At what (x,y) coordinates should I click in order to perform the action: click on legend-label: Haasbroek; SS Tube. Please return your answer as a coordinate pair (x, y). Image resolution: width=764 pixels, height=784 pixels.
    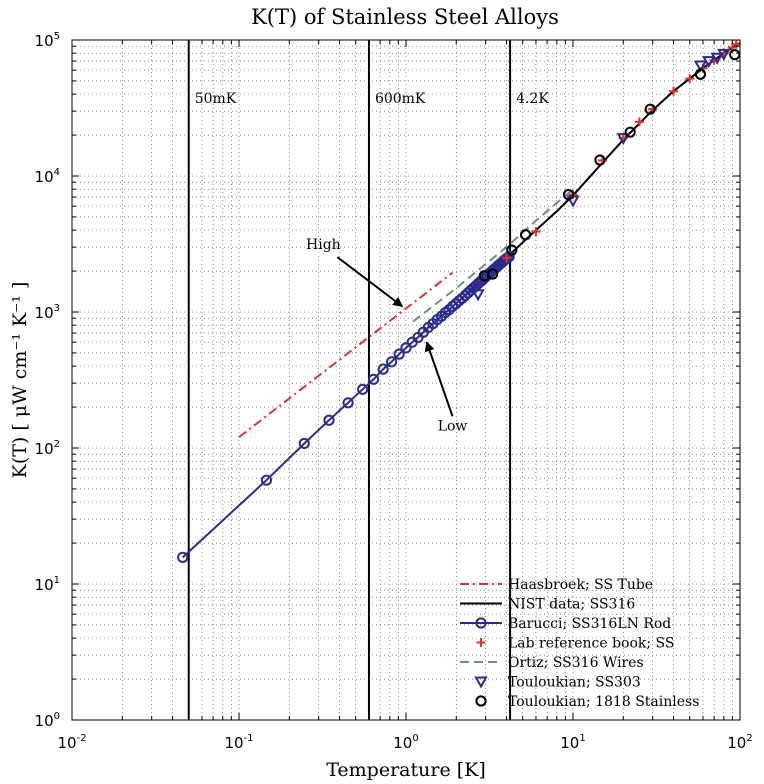
    Looking at the image, I should click on (580, 585).